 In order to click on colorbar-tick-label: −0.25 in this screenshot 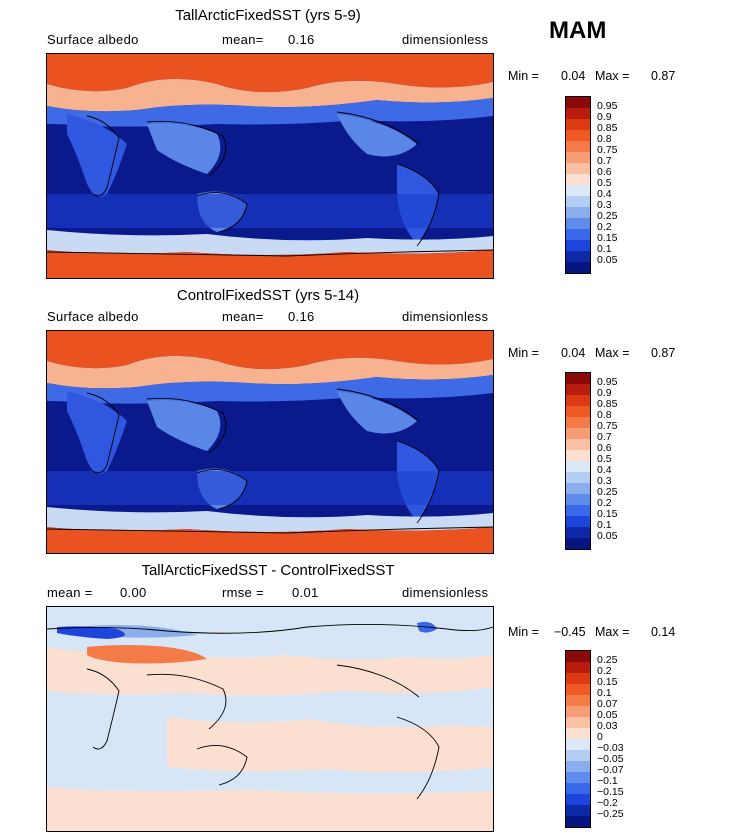, I will do `click(610, 814)`.